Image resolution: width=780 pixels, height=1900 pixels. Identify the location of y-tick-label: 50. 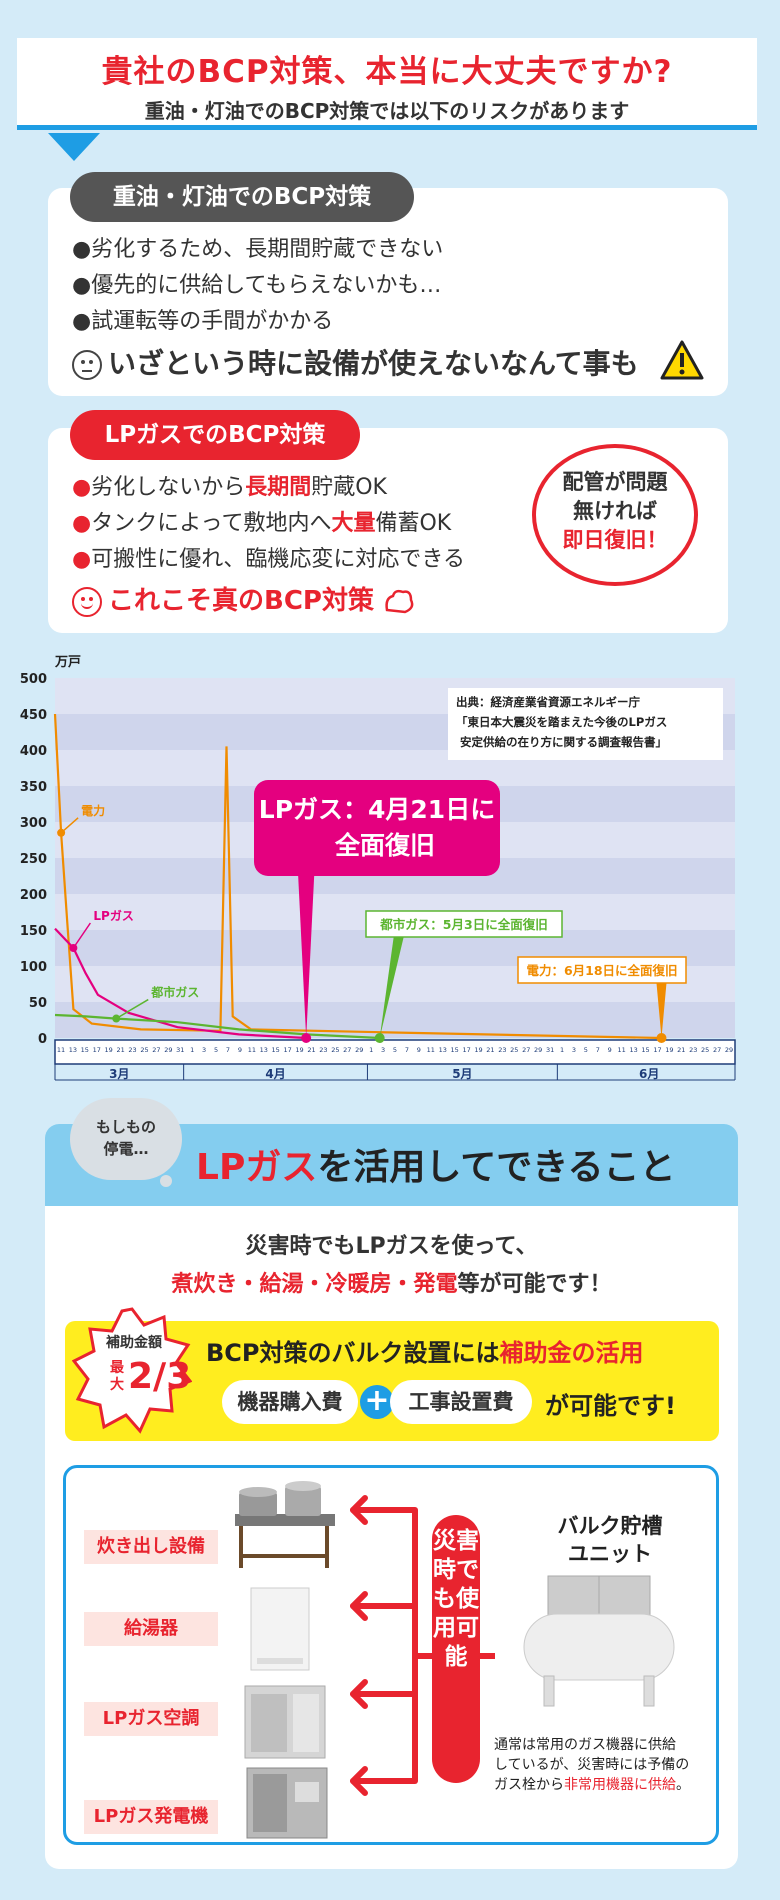
(38, 1003).